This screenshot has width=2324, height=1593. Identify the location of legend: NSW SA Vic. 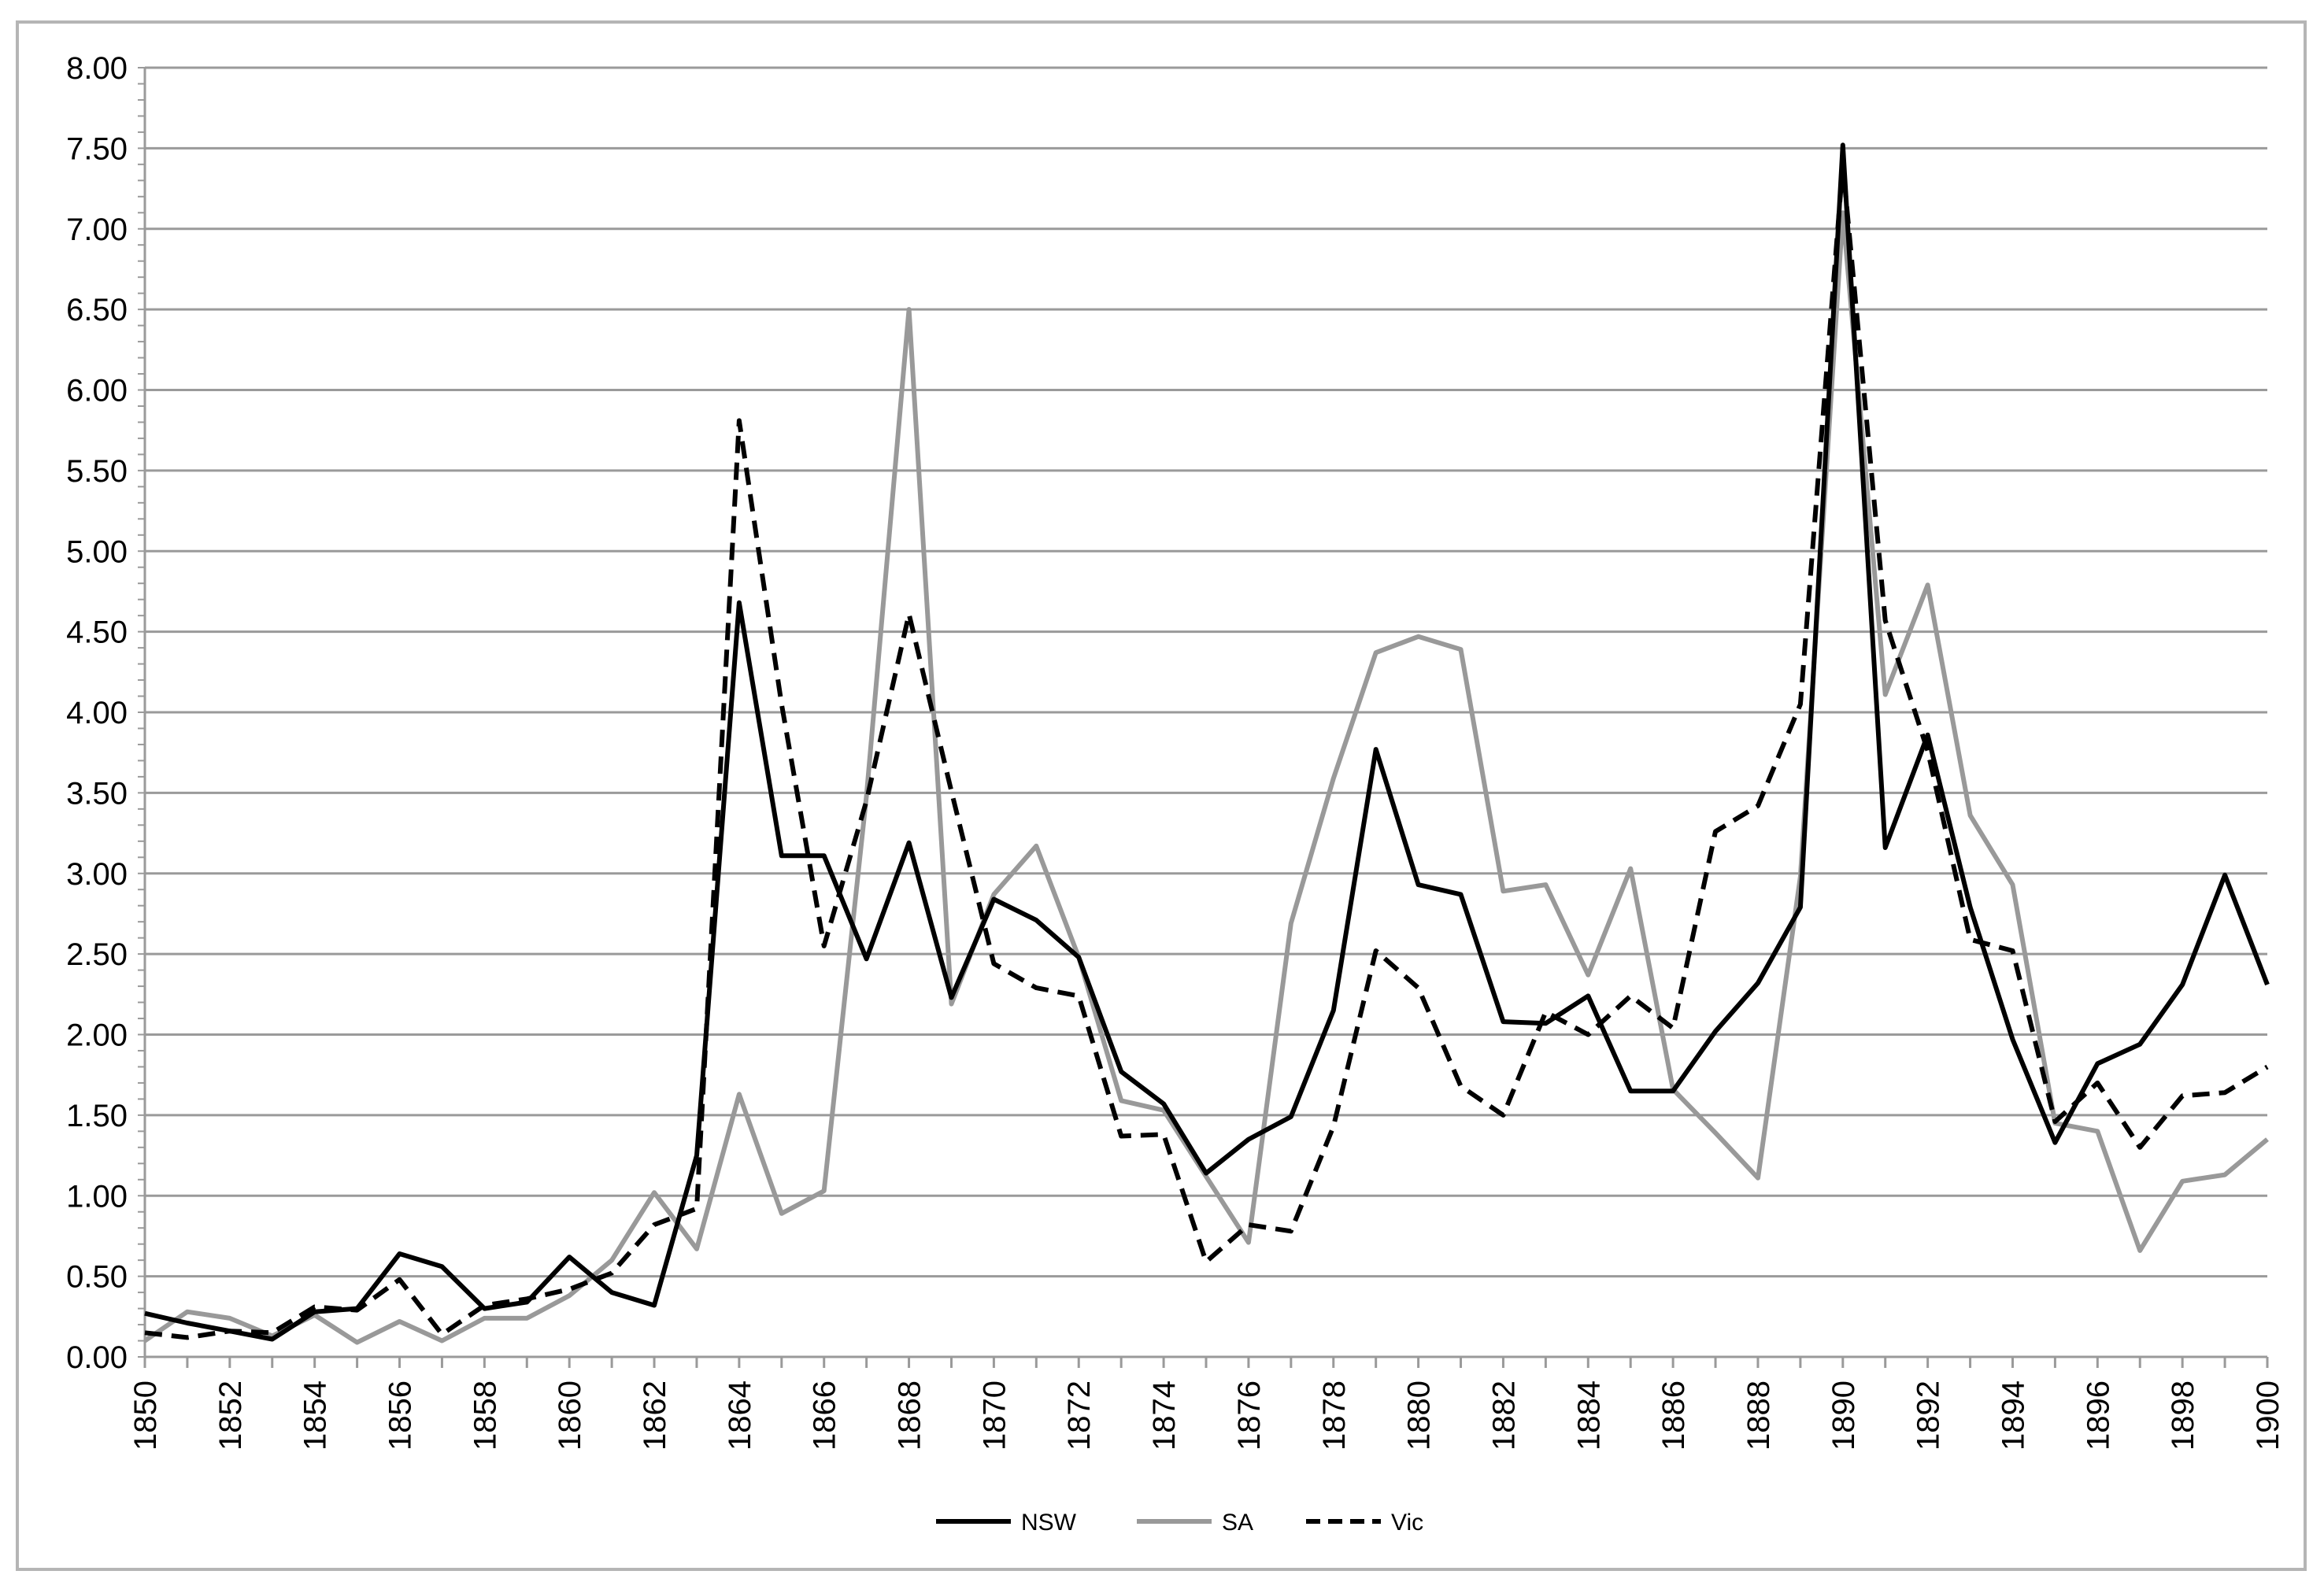
(1179, 1523).